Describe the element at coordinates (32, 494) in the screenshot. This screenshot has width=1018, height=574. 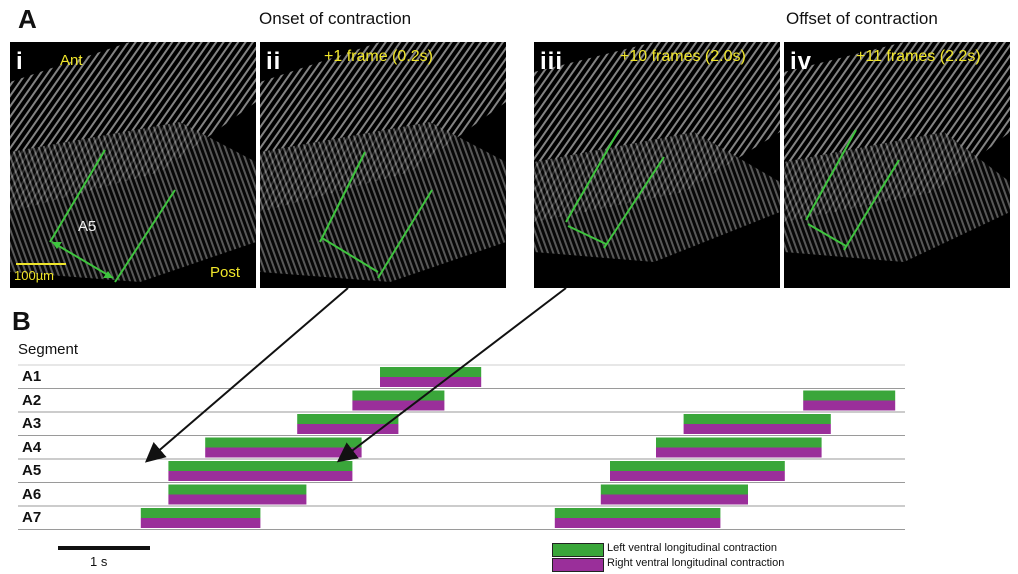
I see `segment-label-a6: A6` at that location.